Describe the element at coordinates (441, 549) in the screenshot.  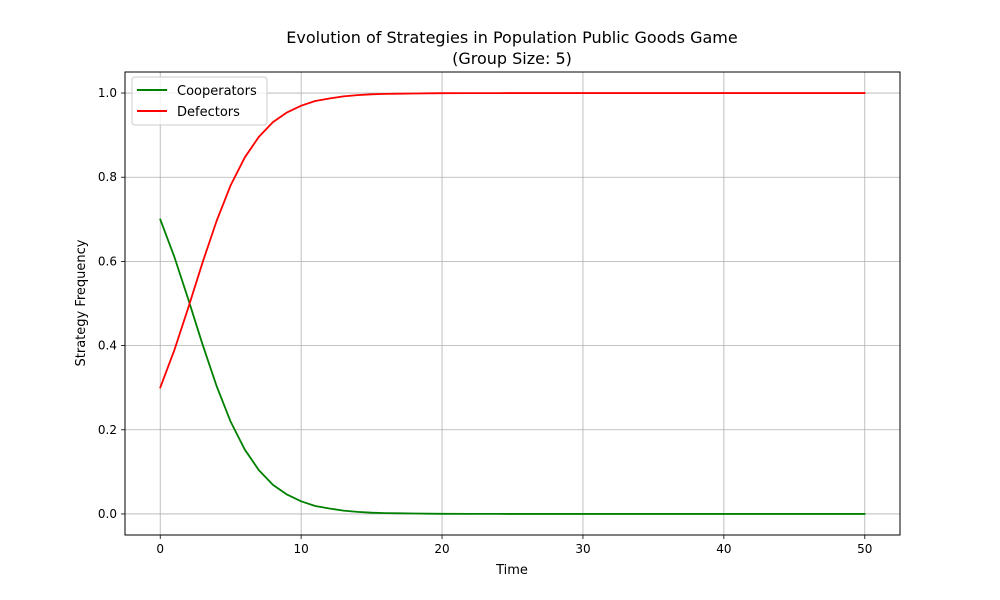
I see `x-tick-label: 20` at that location.